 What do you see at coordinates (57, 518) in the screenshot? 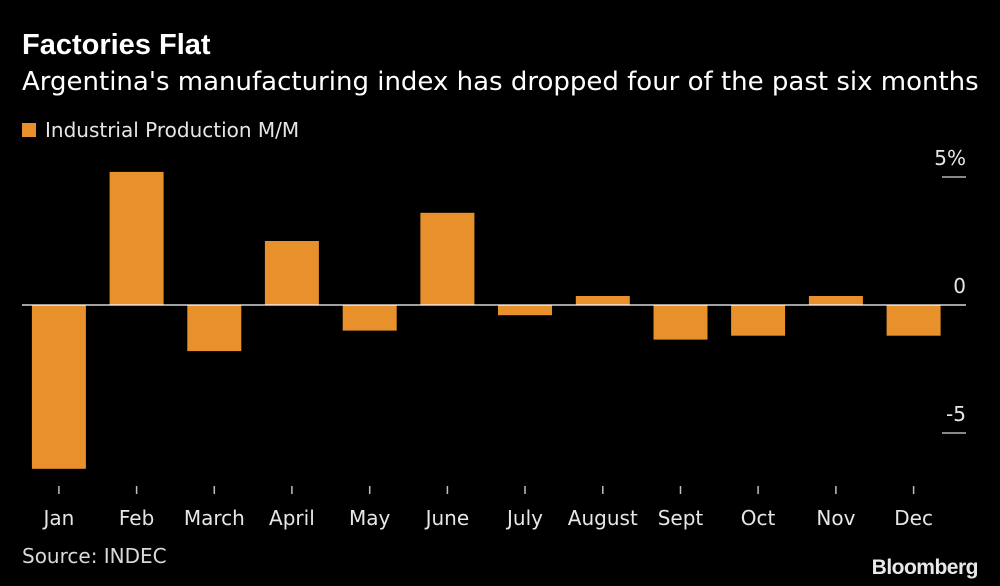
I see `x-tick-label: Jan` at bounding box center [57, 518].